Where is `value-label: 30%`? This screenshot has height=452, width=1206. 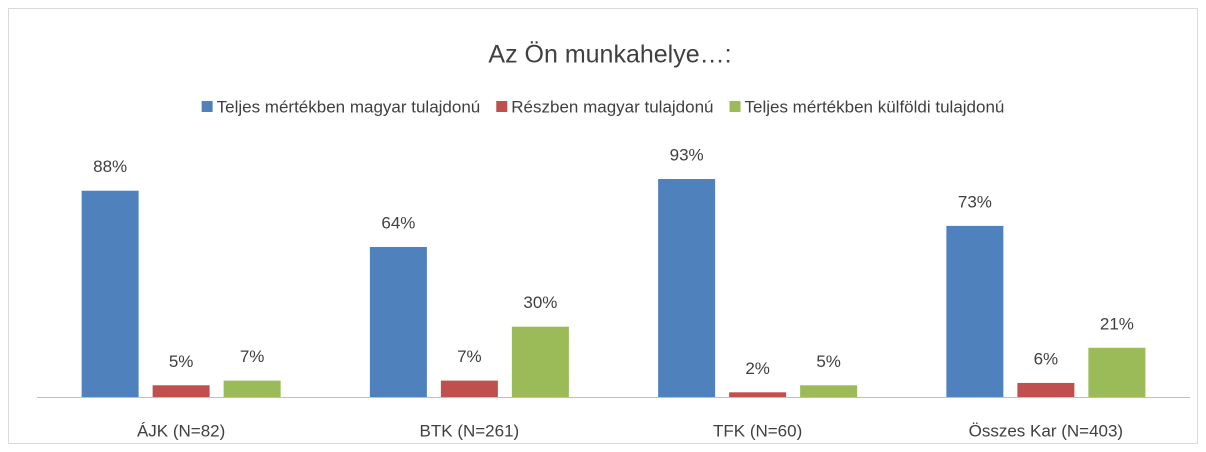 value-label: 30% is located at coordinates (540, 302).